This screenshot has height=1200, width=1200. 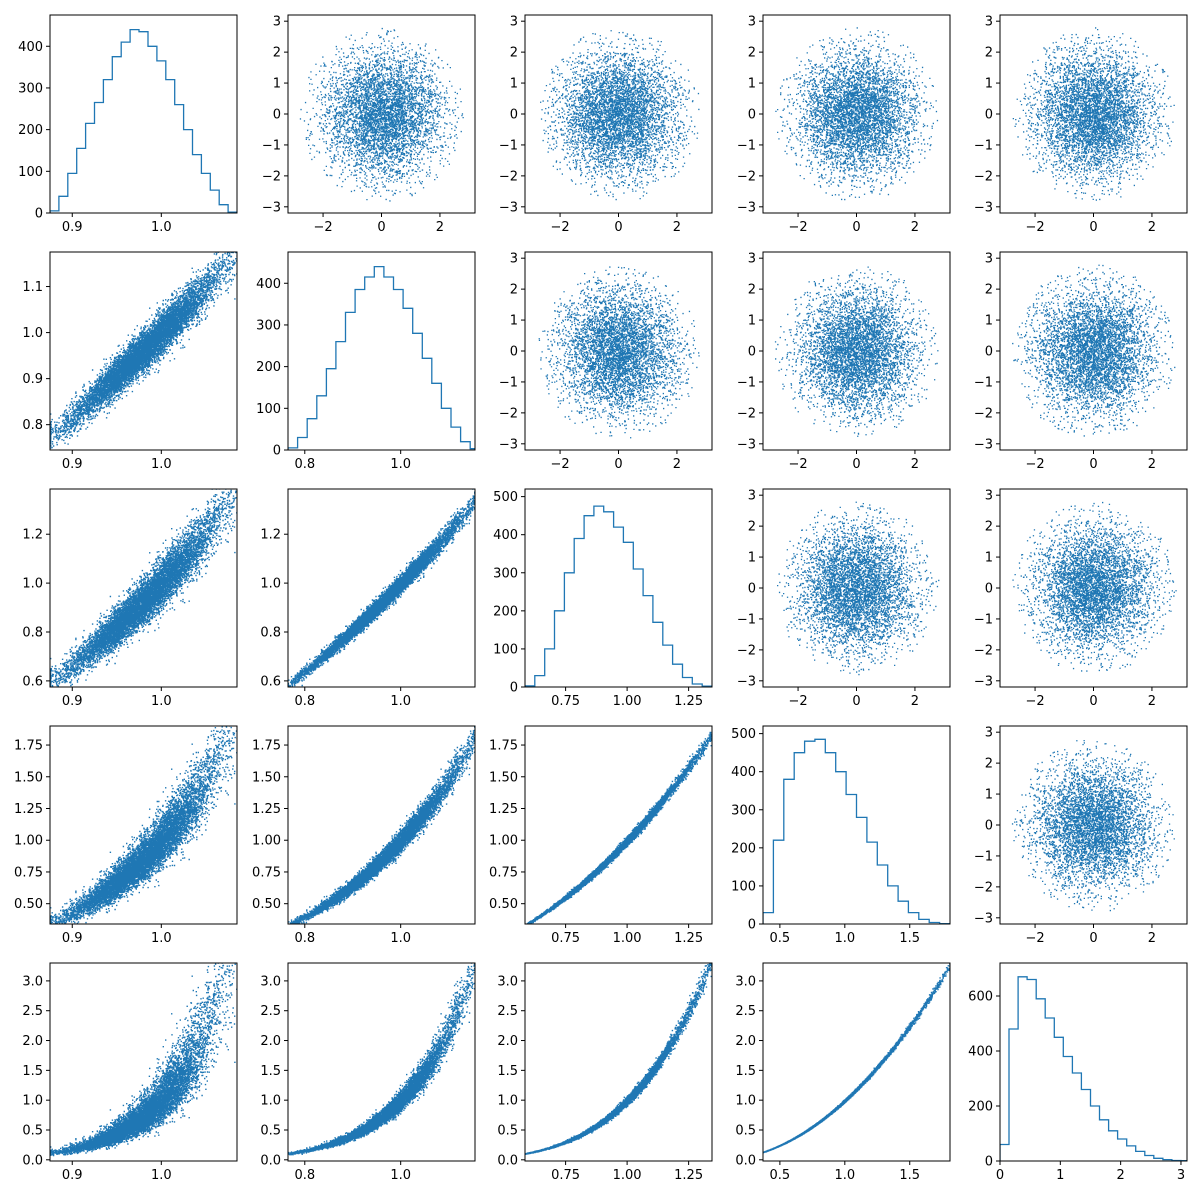 I want to click on y-tick-label: 0.6, so click(x=270, y=681).